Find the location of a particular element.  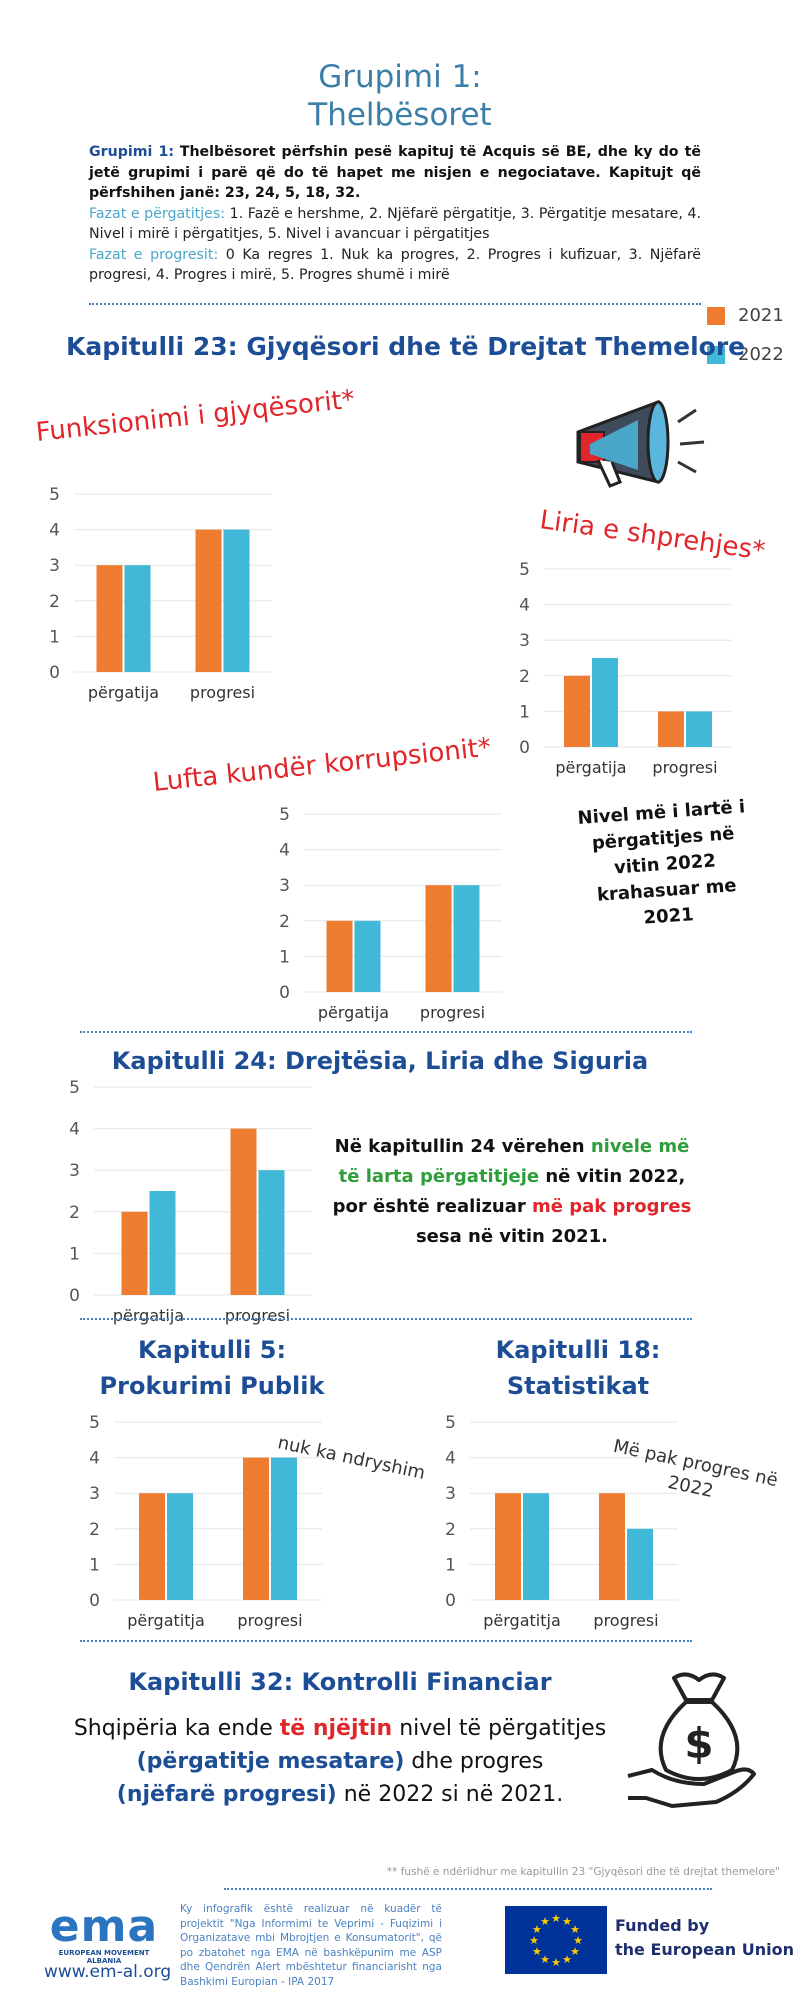

callout-red: më pak progres is located at coordinates (612, 1206).